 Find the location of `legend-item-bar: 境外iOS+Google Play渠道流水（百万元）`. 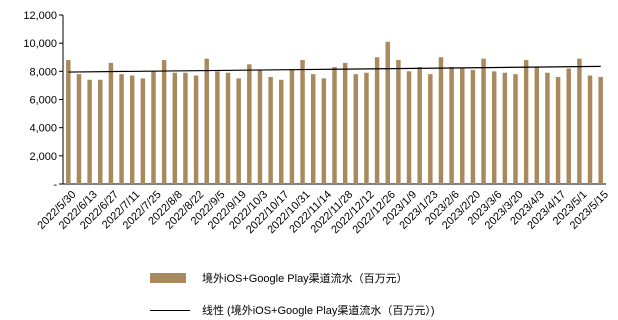

legend-item-bar: 境外iOS+Google Play渠道流水（百万元） is located at coordinates (279, 278).